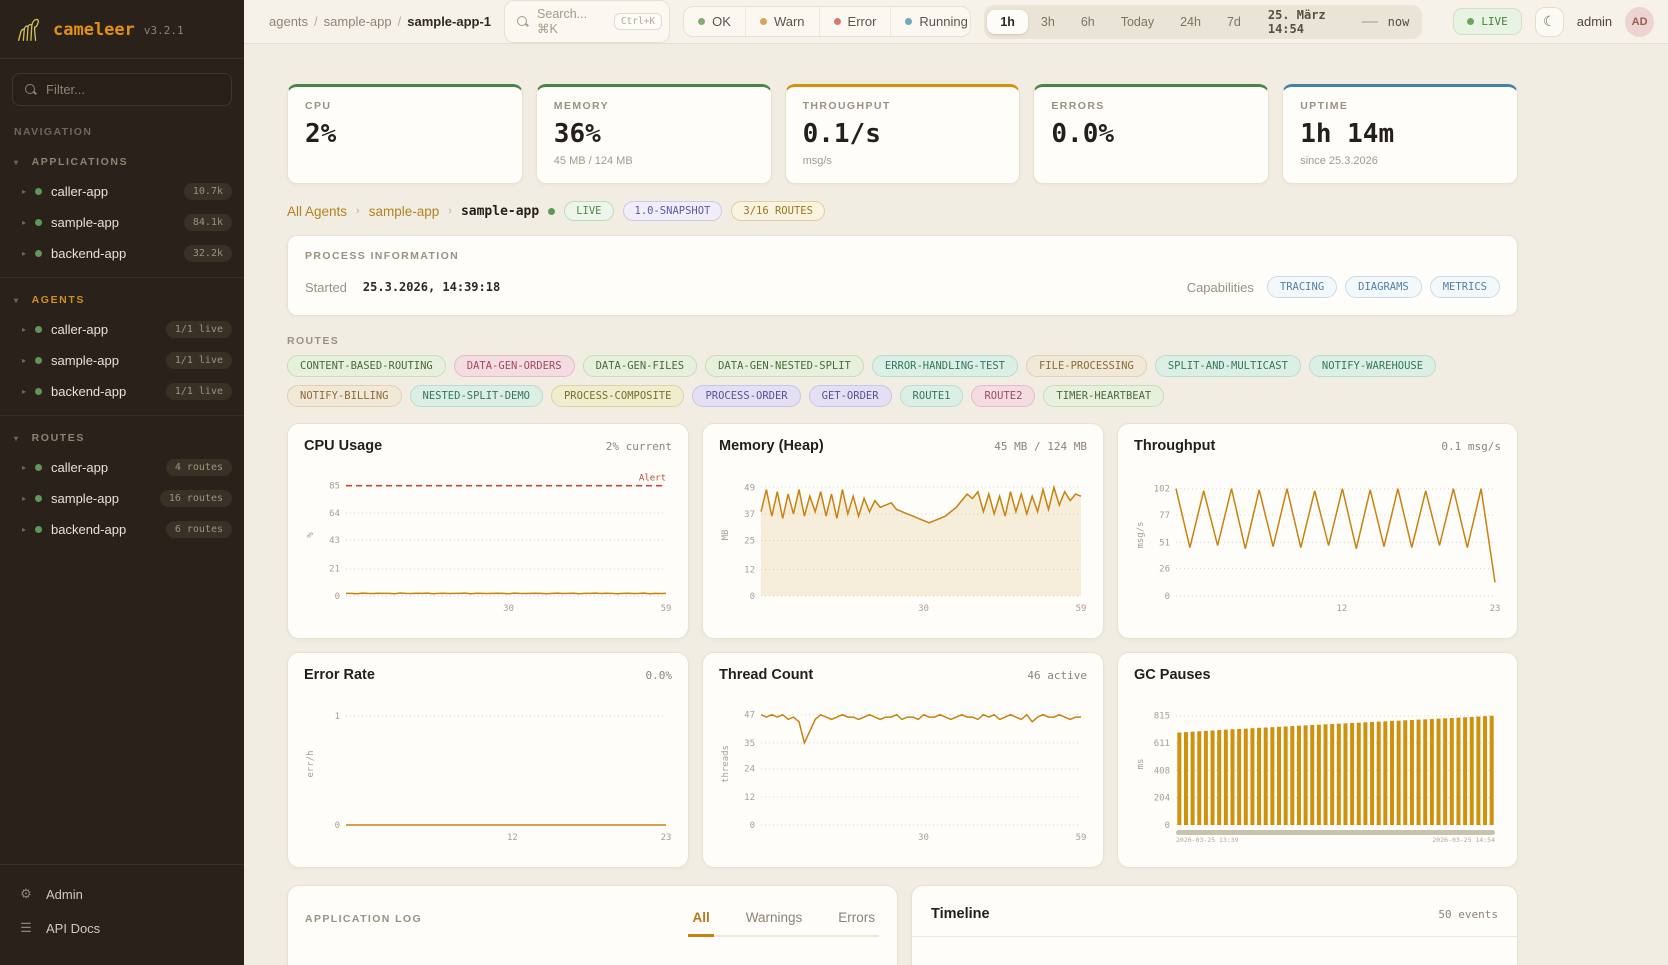 The width and height of the screenshot is (1668, 965). I want to click on route-chip-route1: ROUTE1, so click(931, 396).